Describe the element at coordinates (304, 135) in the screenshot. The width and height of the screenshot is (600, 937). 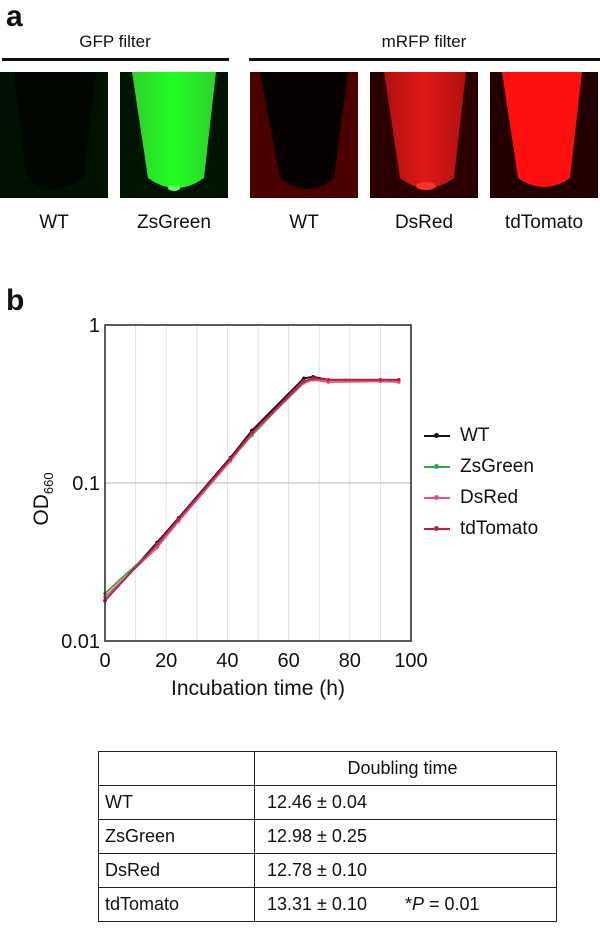
I see `tube-image-mrfp-wt` at that location.